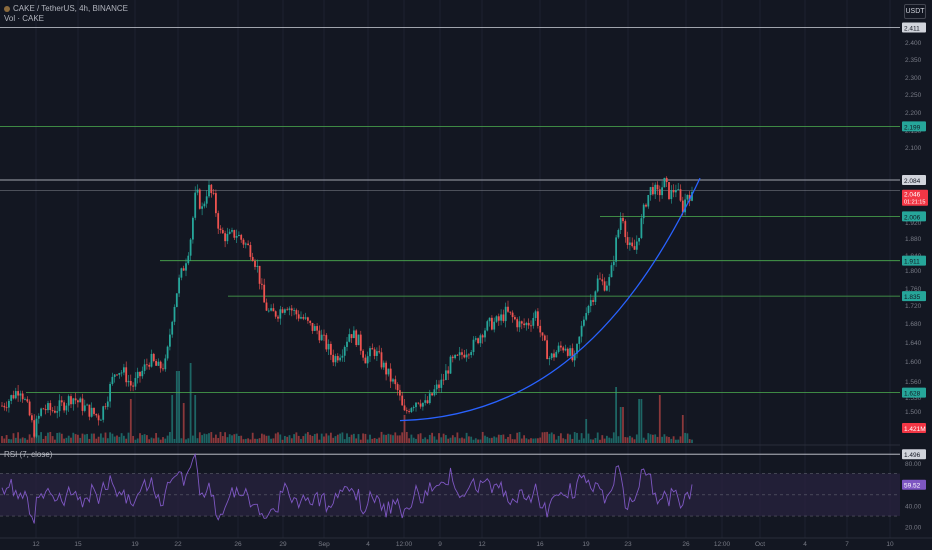 The image size is (932, 550). What do you see at coordinates (913, 382) in the screenshot?
I see `price-tick-label: 1.560` at bounding box center [913, 382].